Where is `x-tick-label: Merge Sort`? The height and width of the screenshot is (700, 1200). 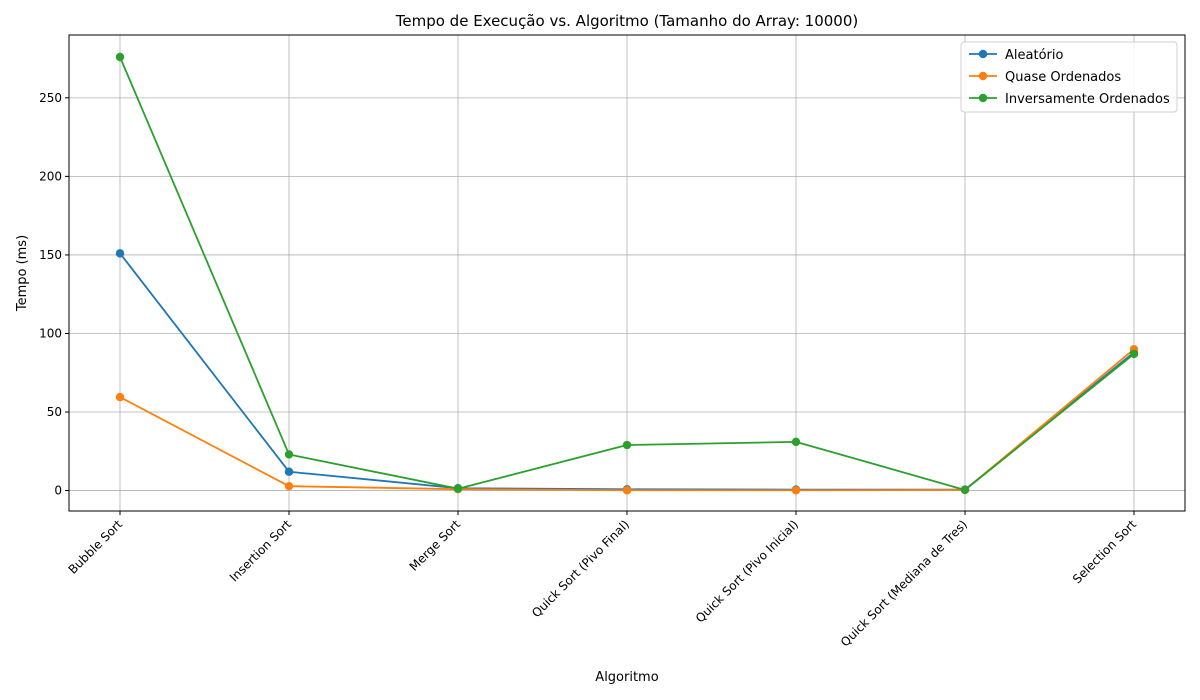
x-tick-label: Merge Sort is located at coordinates (435, 545).